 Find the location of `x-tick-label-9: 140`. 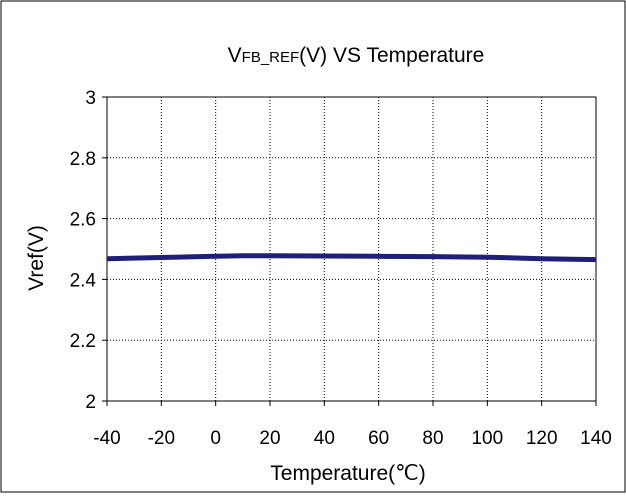

x-tick-label-9: 140 is located at coordinates (596, 438).